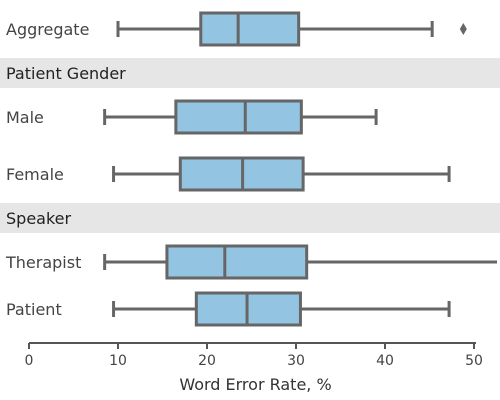  Describe the element at coordinates (250, 29) in the screenshot. I see `box-iqr-aggregate` at that location.